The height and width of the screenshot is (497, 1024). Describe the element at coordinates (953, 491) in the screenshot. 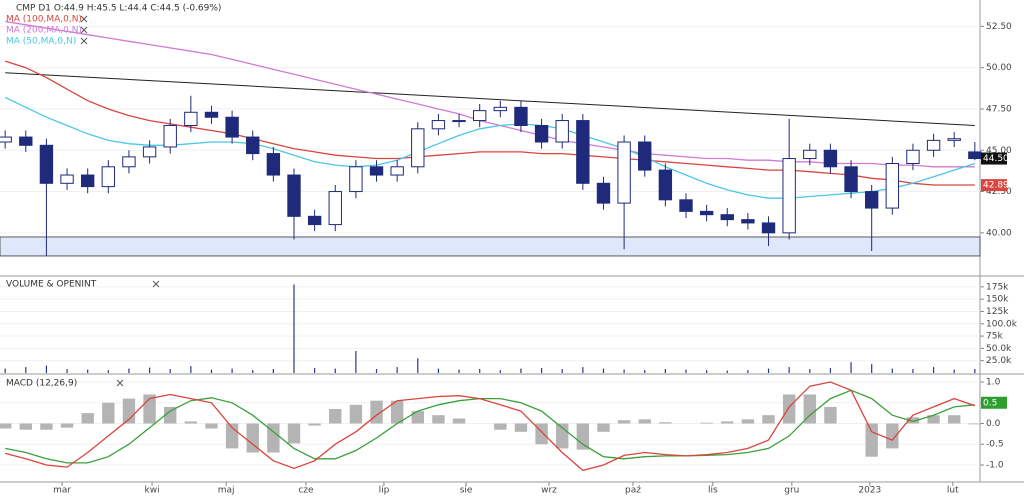

I see `x-tick-label: lut` at that location.